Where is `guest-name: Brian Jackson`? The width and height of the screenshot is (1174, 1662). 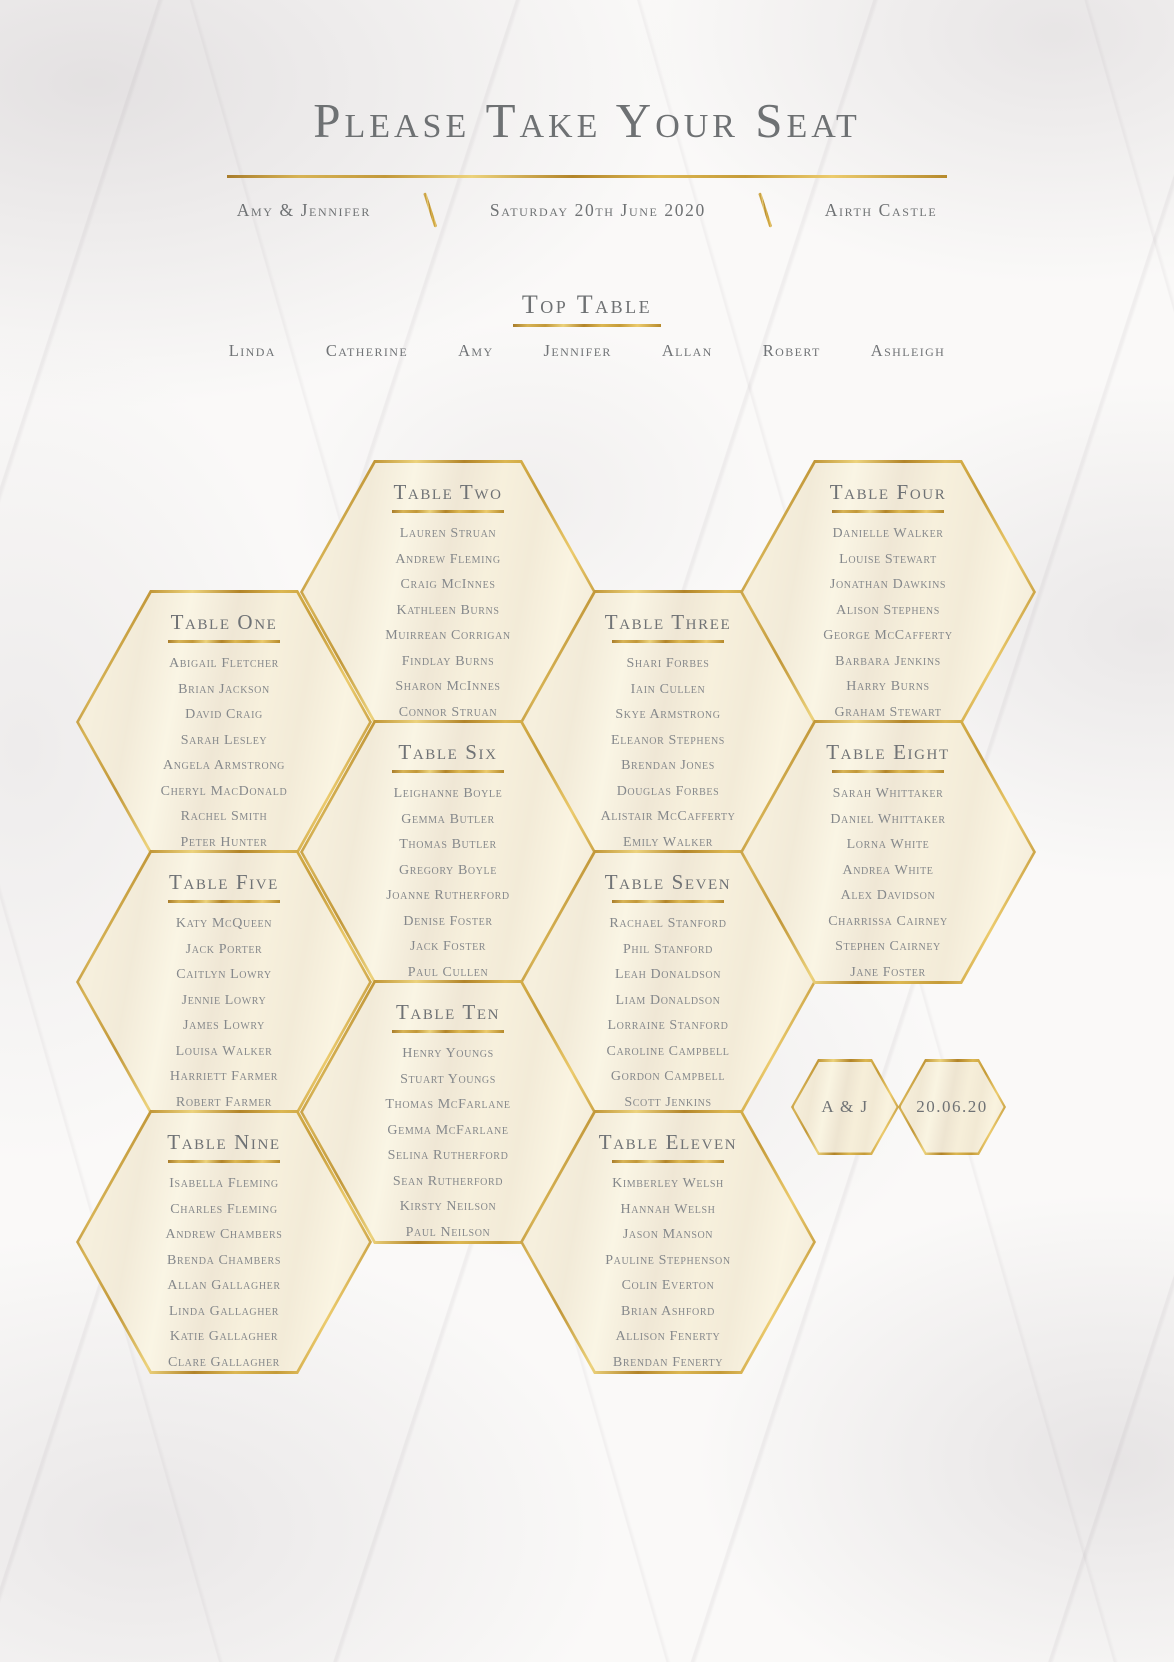
guest-name: Brian Jackson is located at coordinates (224, 689).